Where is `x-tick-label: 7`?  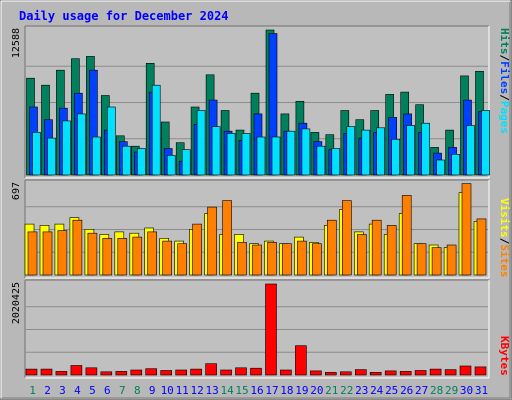 x-tick-label: 7 is located at coordinates (122, 390).